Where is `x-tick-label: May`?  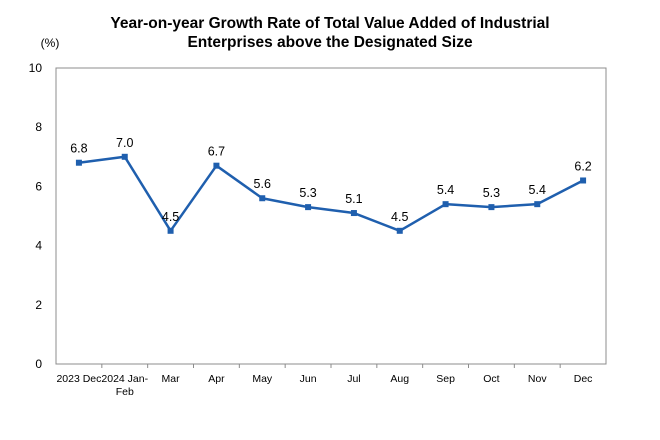 x-tick-label: May is located at coordinates (262, 379).